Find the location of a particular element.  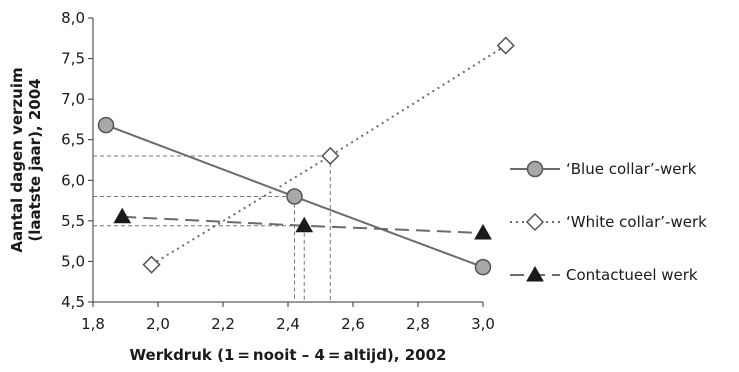

x-axis-title: Werkdruk (1 = nooit – 4 = altijd), 2002 is located at coordinates (288, 355).